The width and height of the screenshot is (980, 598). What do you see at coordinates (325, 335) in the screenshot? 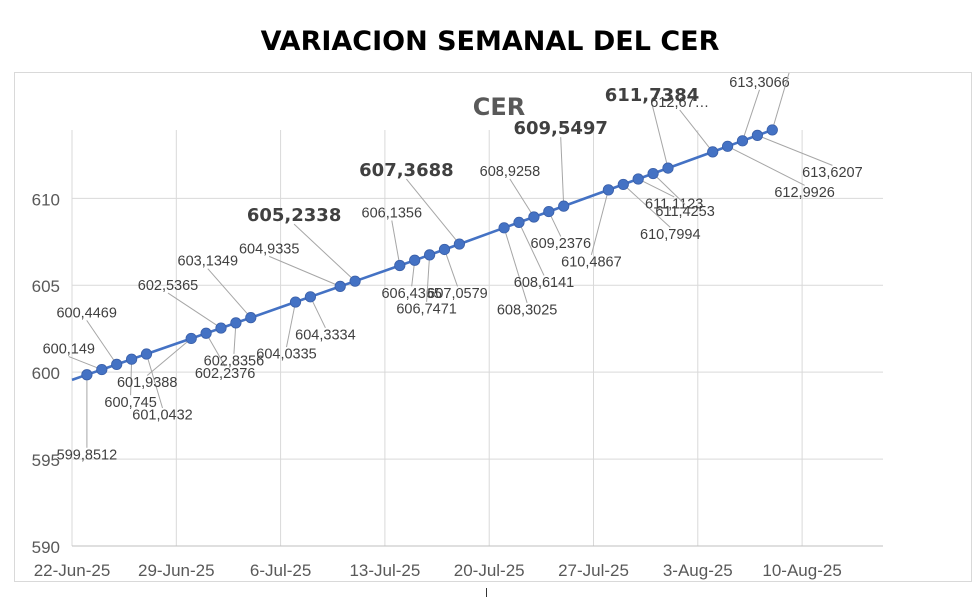
I see `data-label: 604,3334` at bounding box center [325, 335].